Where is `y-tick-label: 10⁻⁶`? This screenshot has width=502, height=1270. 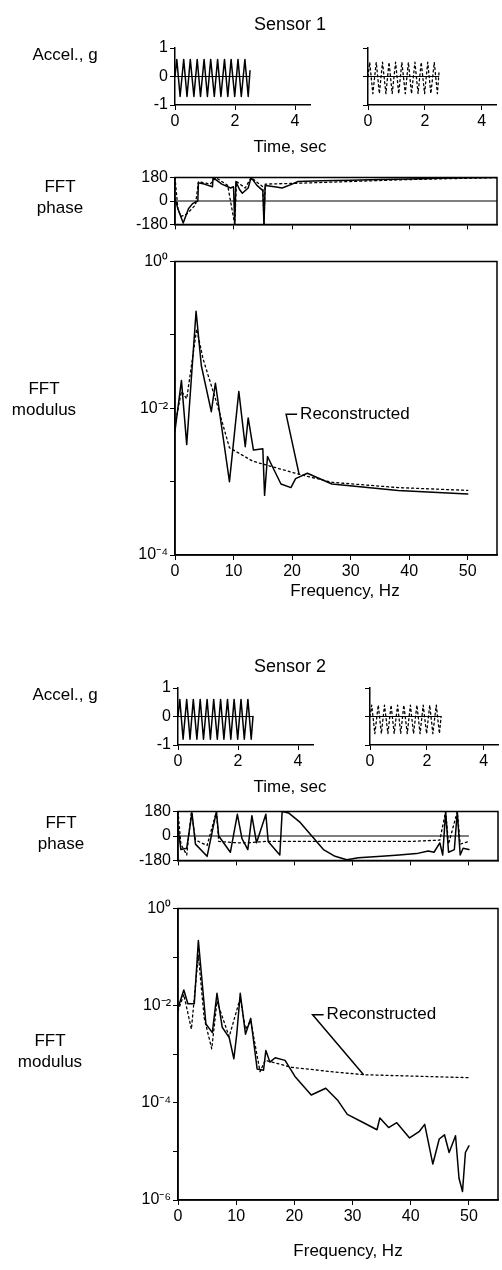
y-tick-label: 10⁻⁶ is located at coordinates (156, 1199).